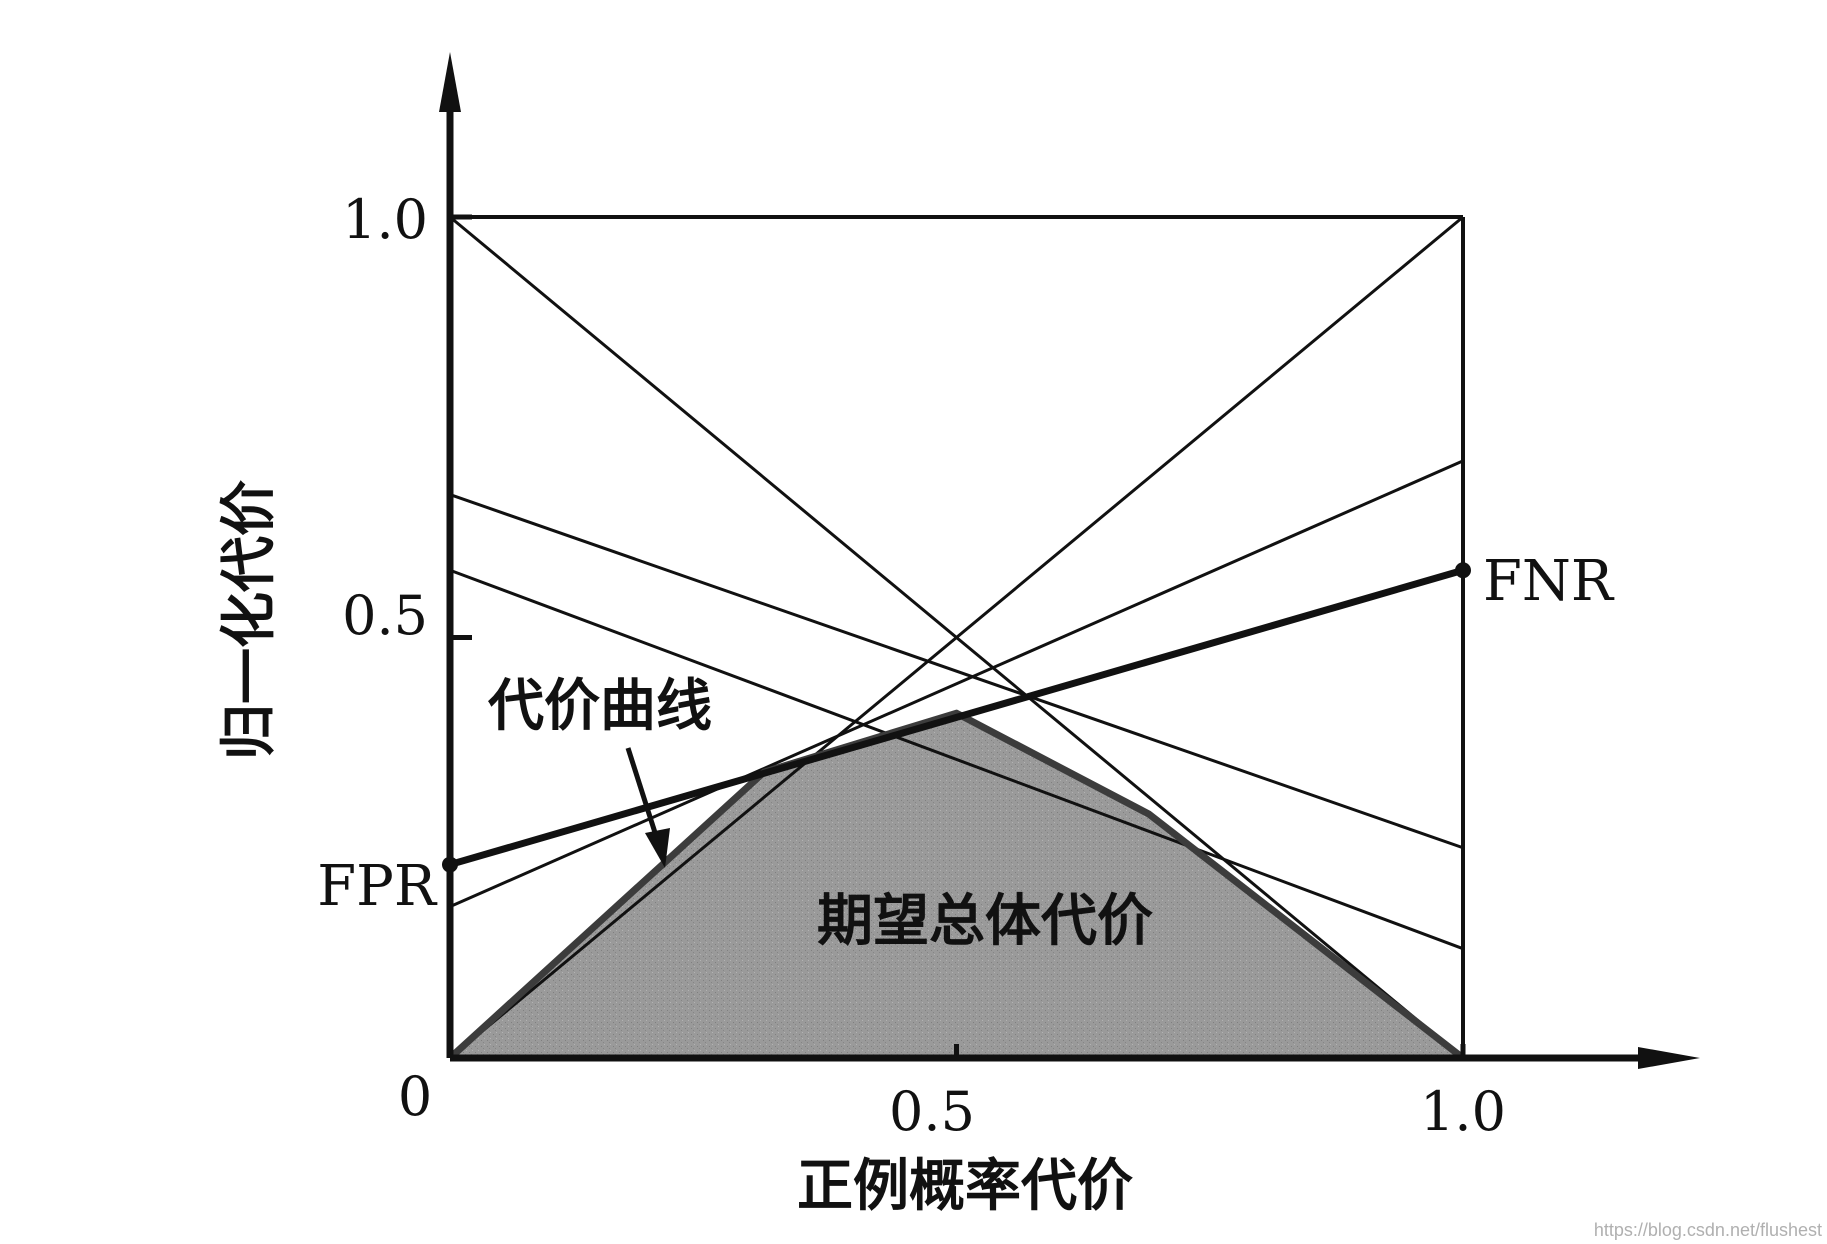  What do you see at coordinates (415, 1096) in the screenshot?
I see `x-tick-label-0: 0` at bounding box center [415, 1096].